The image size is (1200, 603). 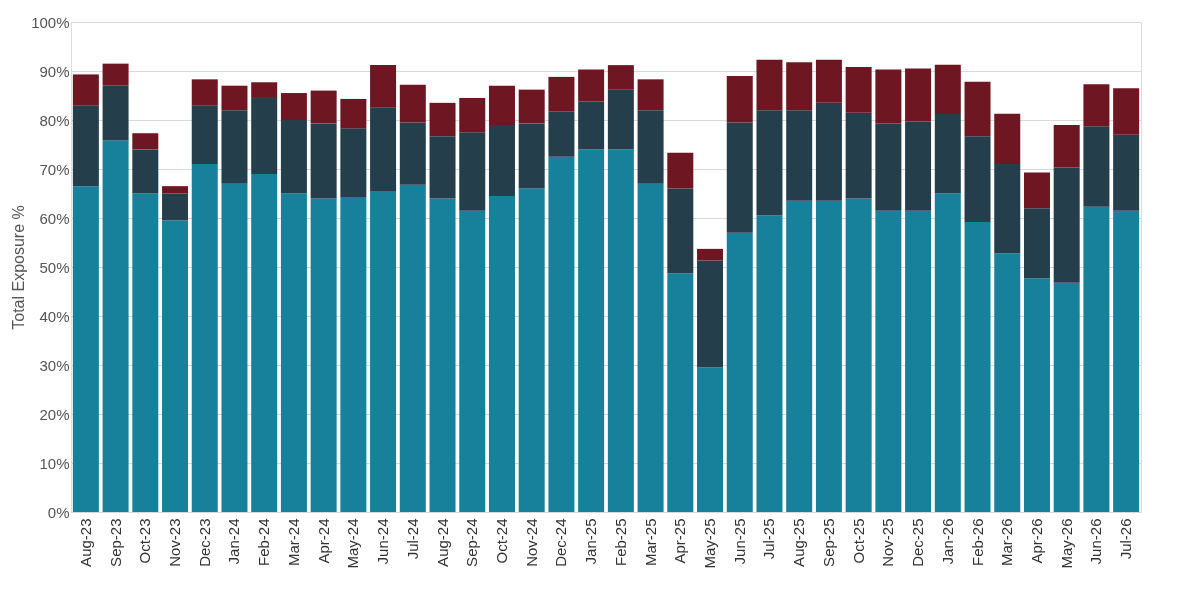 What do you see at coordinates (561, 542) in the screenshot?
I see `x-tick-label: Dec-24` at bounding box center [561, 542].